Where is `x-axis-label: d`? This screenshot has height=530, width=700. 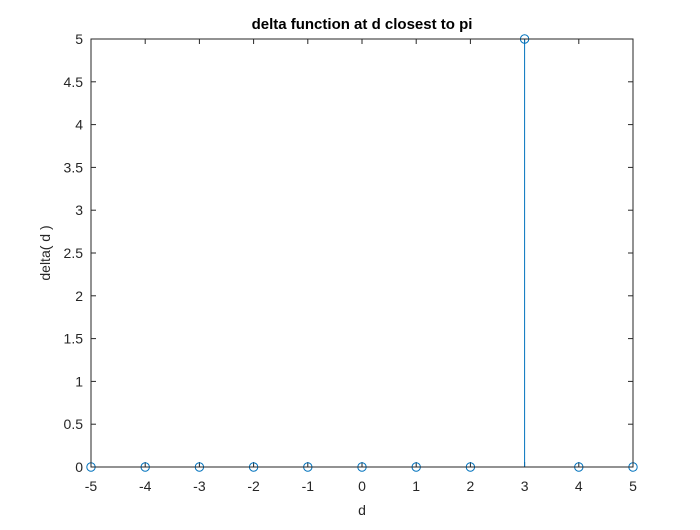 x-axis-label: d is located at coordinates (362, 510).